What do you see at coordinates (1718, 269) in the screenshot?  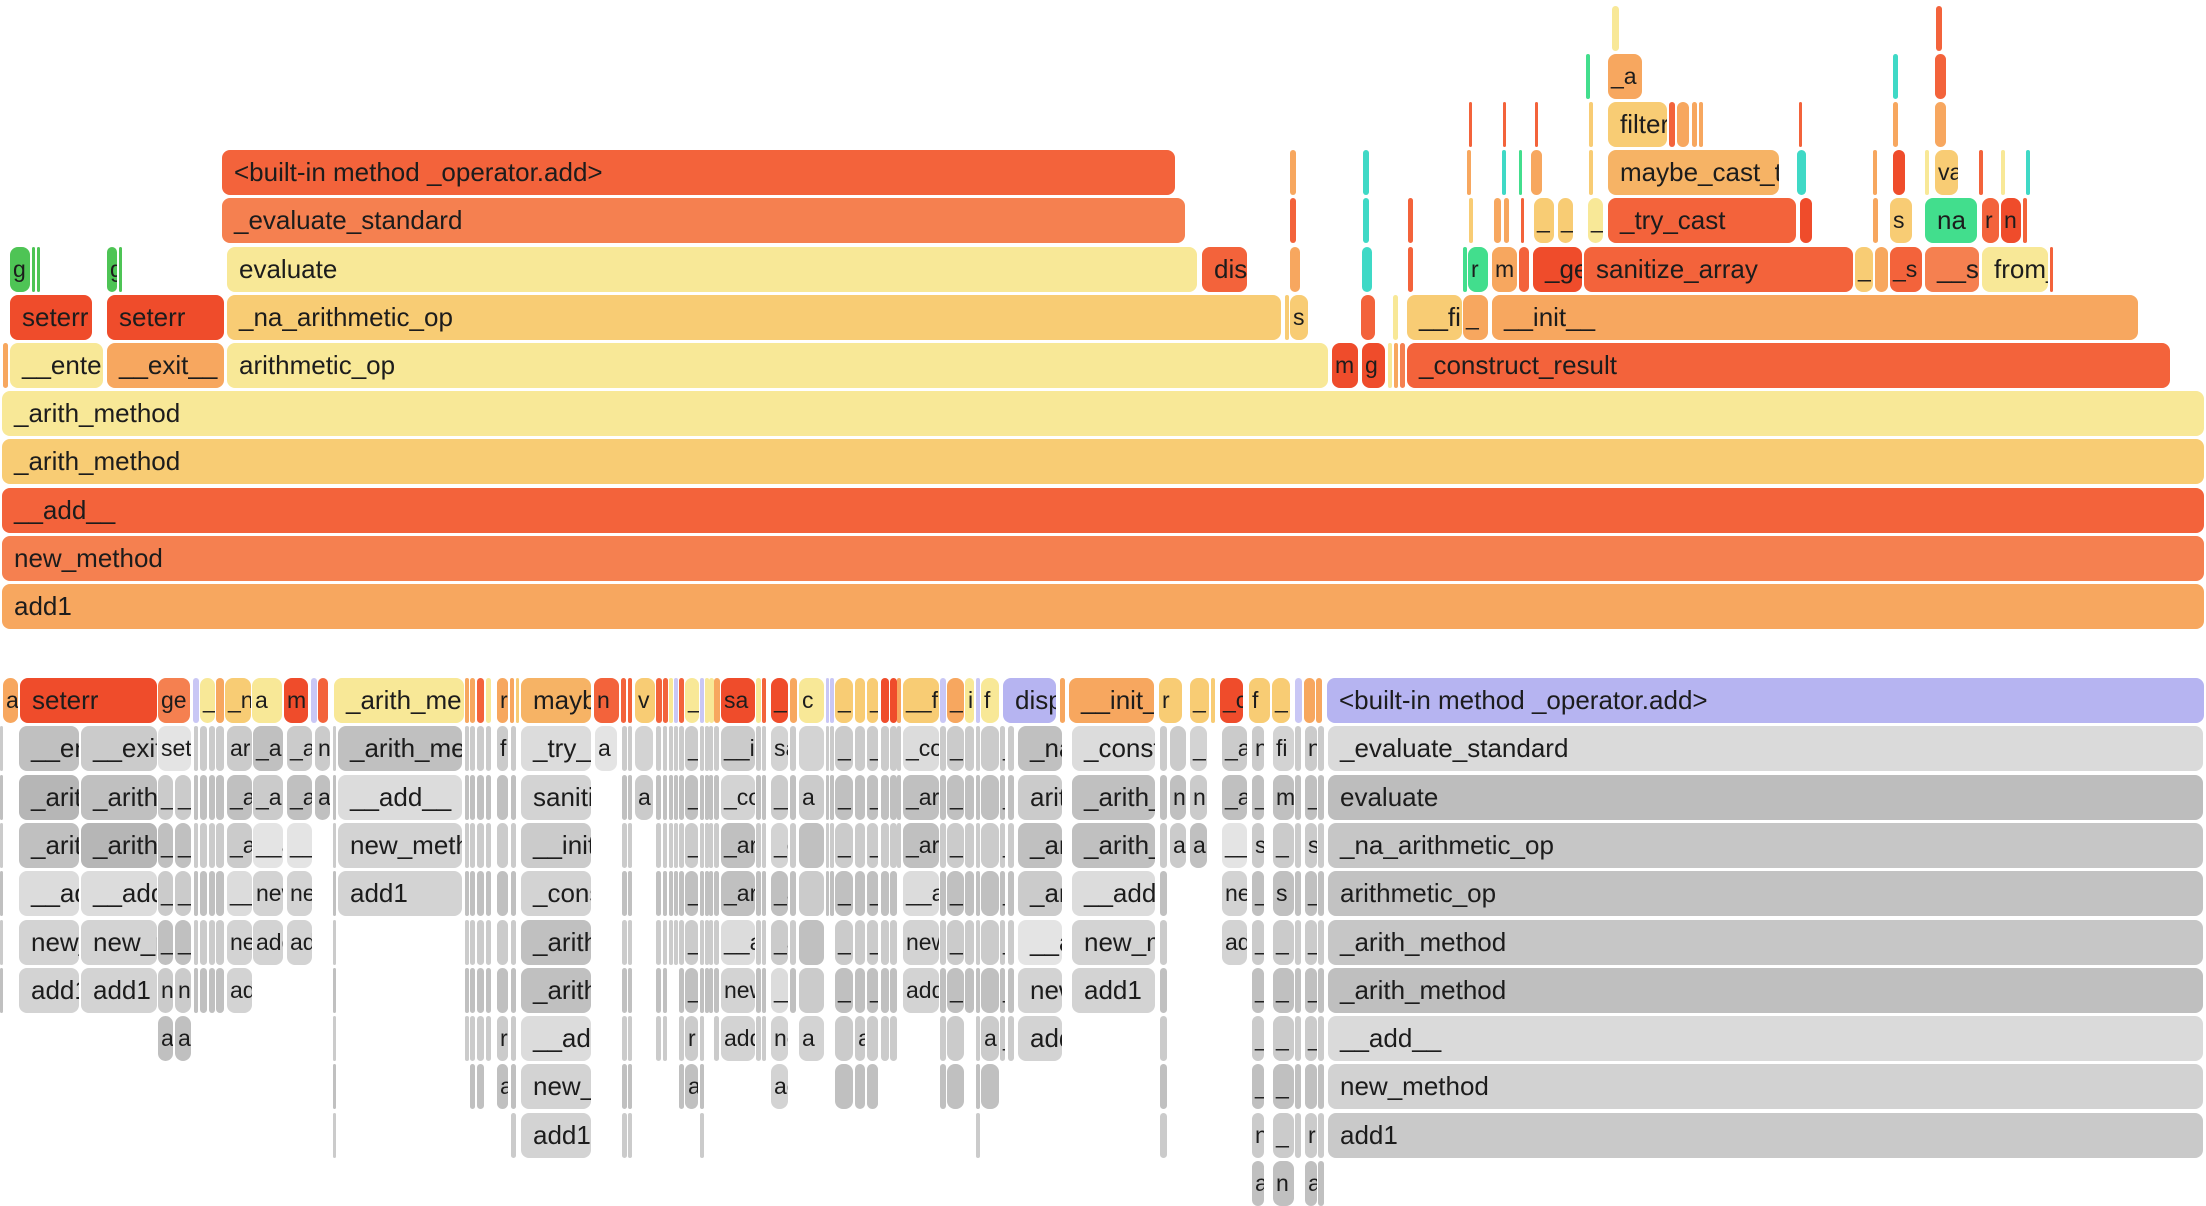 I see `frame-block: sanitize_array` at bounding box center [1718, 269].